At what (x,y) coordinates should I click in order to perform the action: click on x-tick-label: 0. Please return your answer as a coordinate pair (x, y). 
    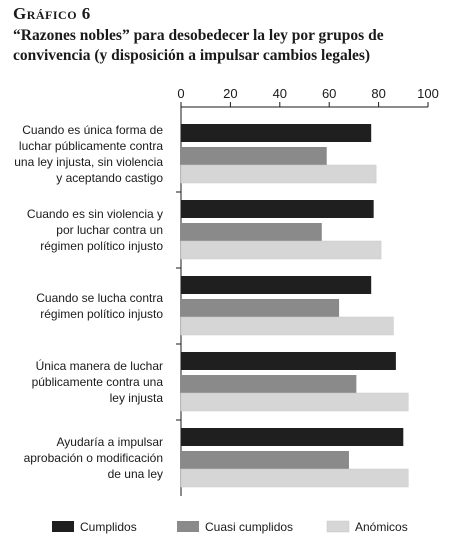
    Looking at the image, I should click on (180, 93).